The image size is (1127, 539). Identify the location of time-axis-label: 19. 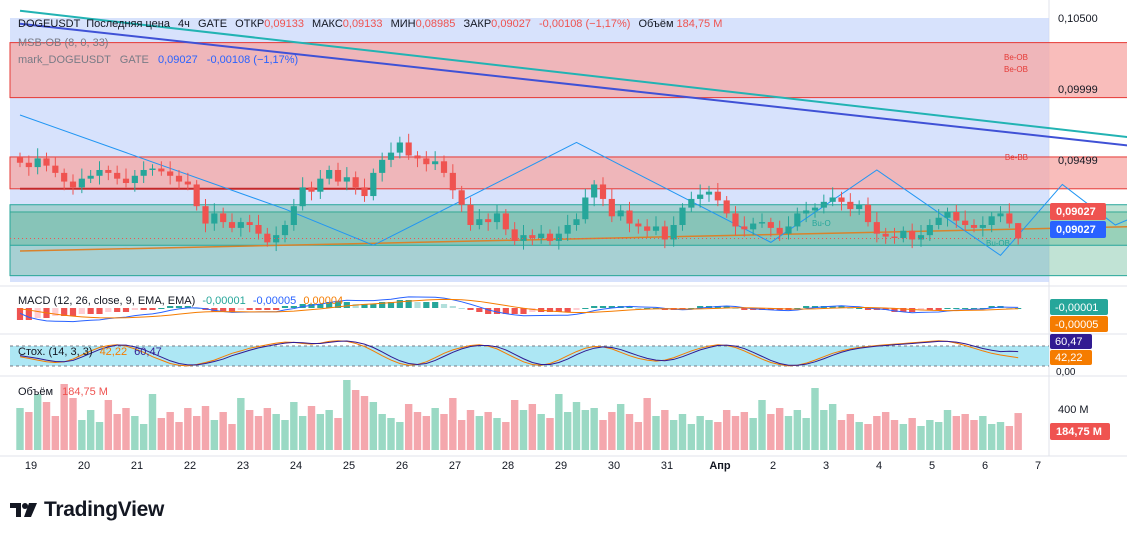
(31, 466).